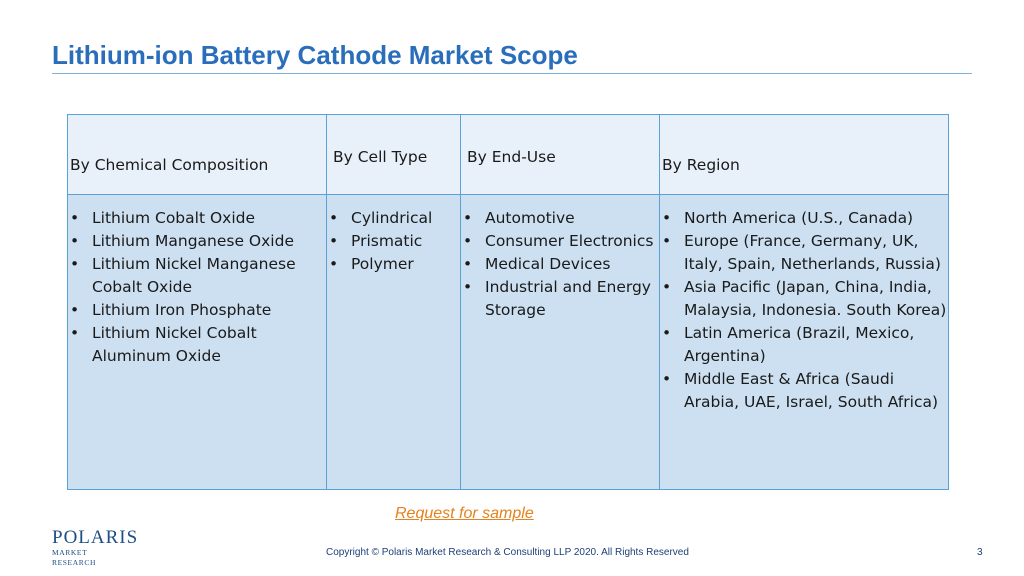  What do you see at coordinates (197, 276) in the screenshot?
I see `list-item: Lithium Nickel Manganese Cobalt Oxide` at bounding box center [197, 276].